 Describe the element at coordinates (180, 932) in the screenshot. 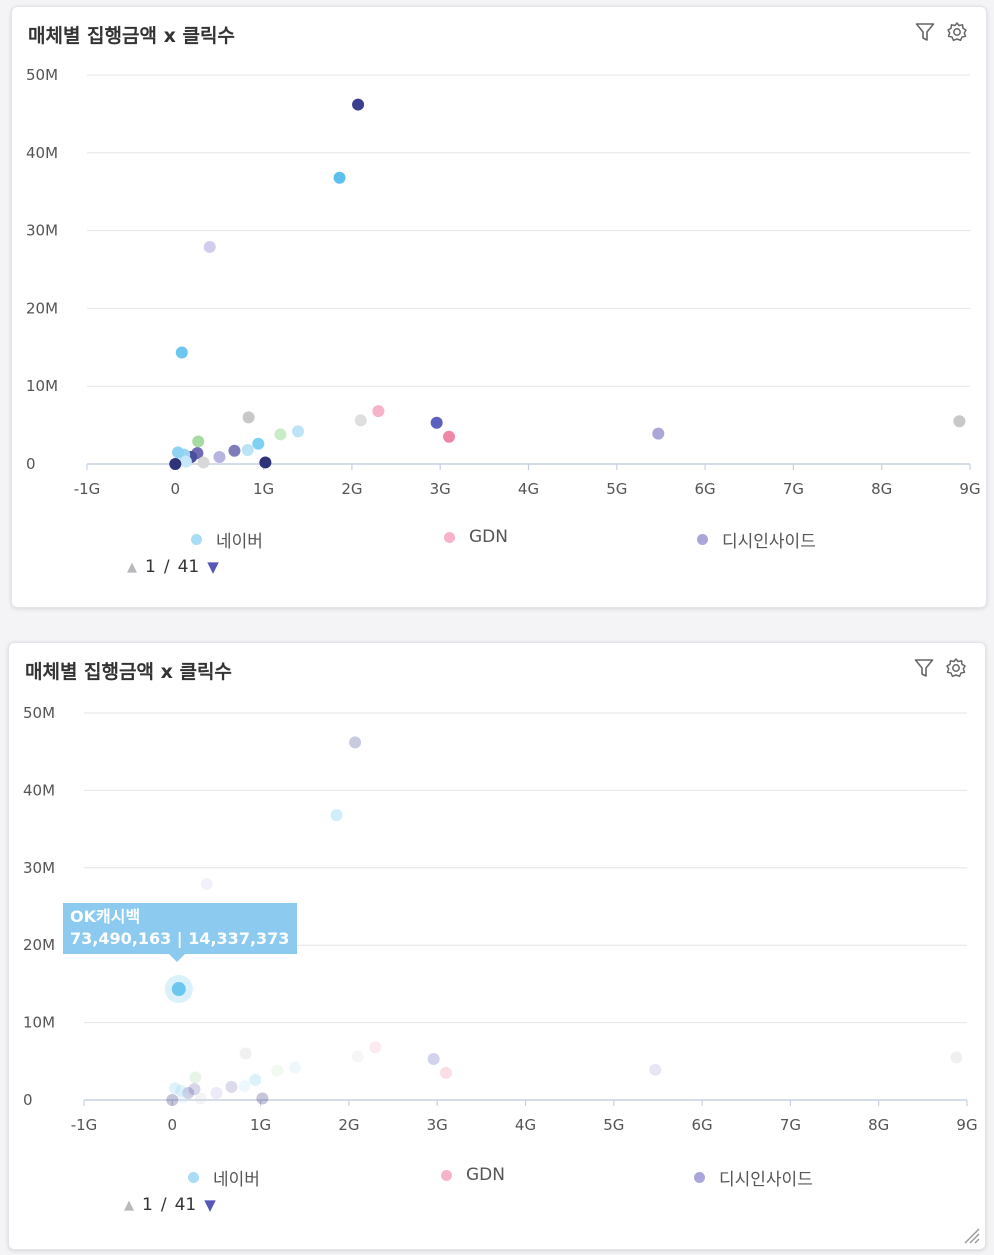

I see `chart-tooltip: OK캐시백 73,490,163 | 14,337,373` at that location.